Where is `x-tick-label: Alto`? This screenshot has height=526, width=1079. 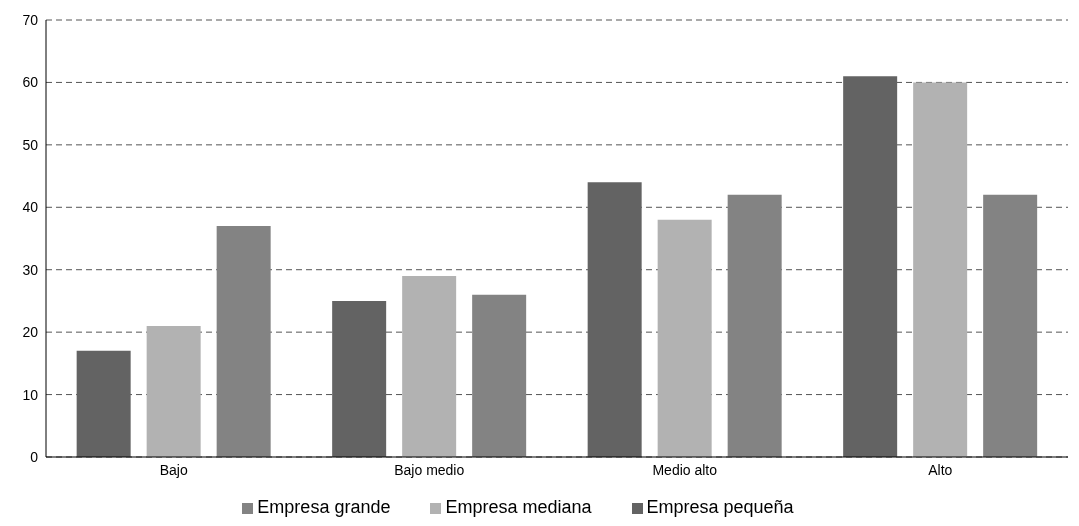 x-tick-label: Alto is located at coordinates (940, 469).